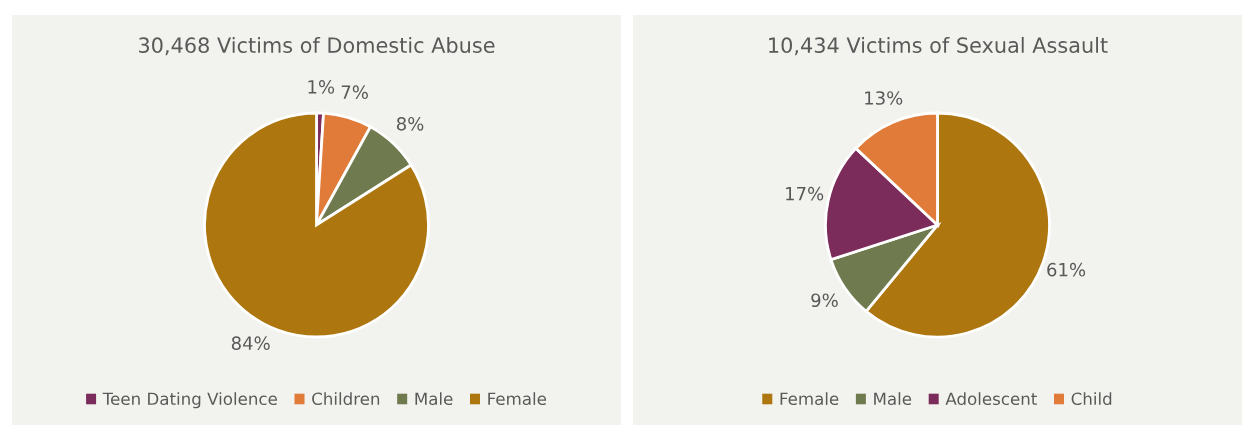  Describe the element at coordinates (354, 92) in the screenshot. I see `data-label: 7%` at that location.